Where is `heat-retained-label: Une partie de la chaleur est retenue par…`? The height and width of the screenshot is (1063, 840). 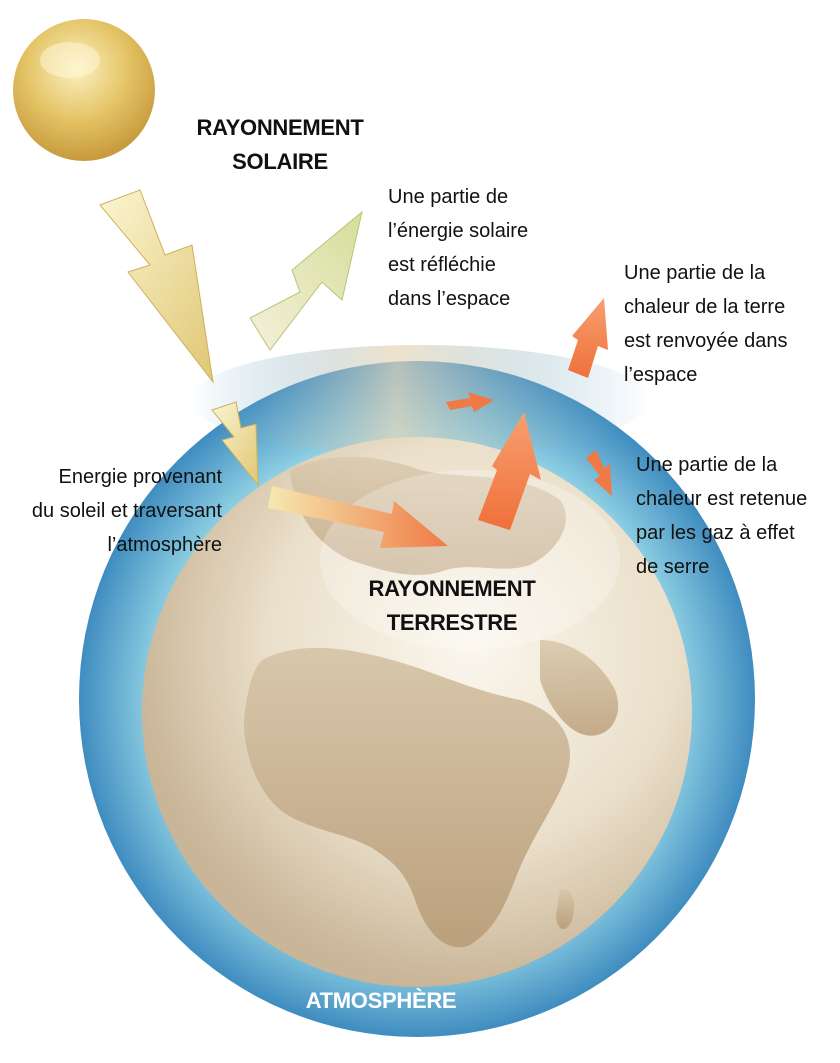
heat-retained-label: Une partie de la chaleur est retenue par… is located at coordinates (722, 516).